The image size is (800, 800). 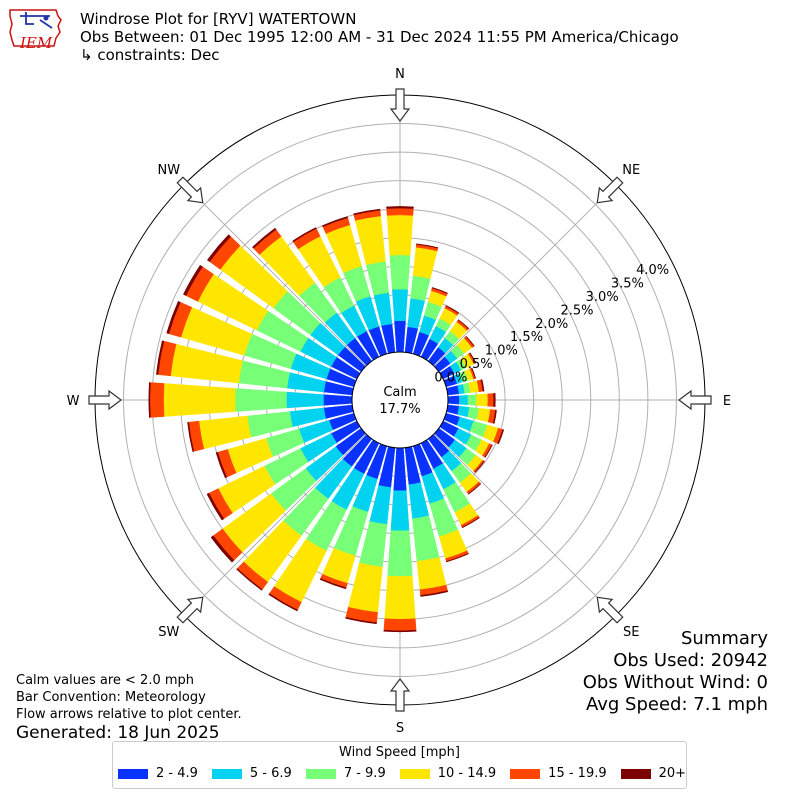 I want to click on calm-circle, so click(x=400, y=400).